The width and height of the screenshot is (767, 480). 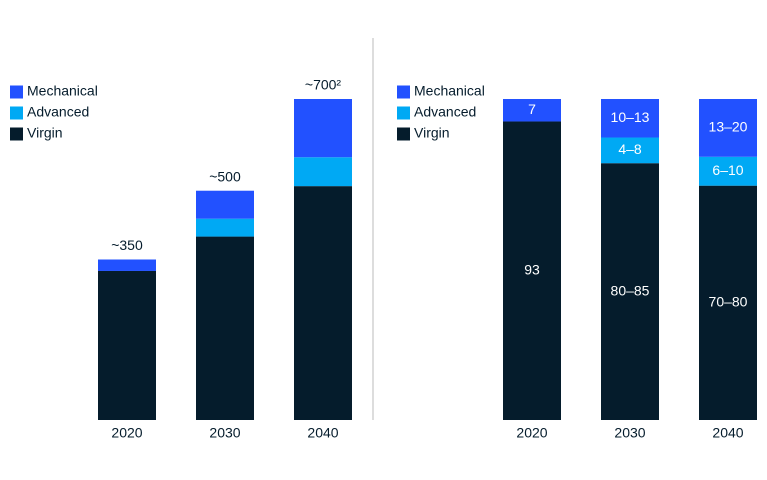 I want to click on total-label: ~350, so click(x=127, y=245).